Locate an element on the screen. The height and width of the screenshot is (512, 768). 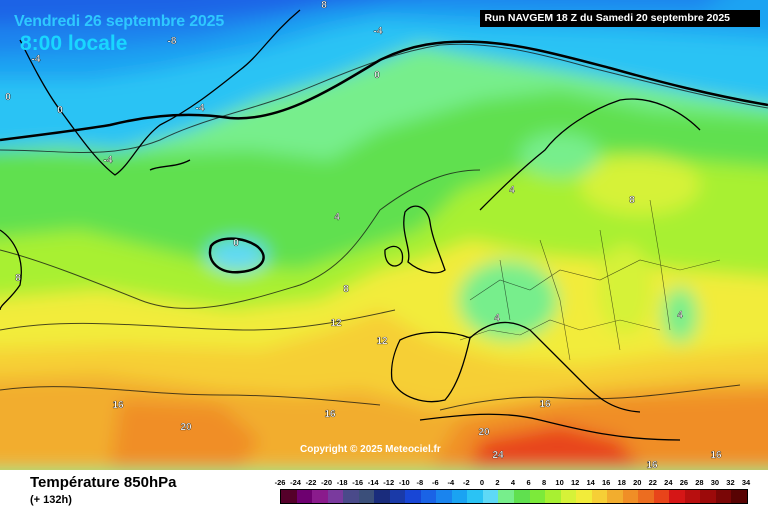
label-0-cold-pool: 0 is located at coordinates (236, 243).